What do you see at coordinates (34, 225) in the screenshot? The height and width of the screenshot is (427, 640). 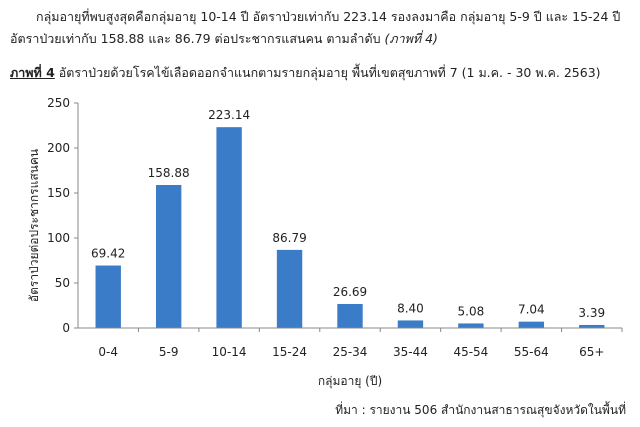 I see `y-axis-title: อัตราป่วยต่อประชากรแสนคน` at bounding box center [34, 225].